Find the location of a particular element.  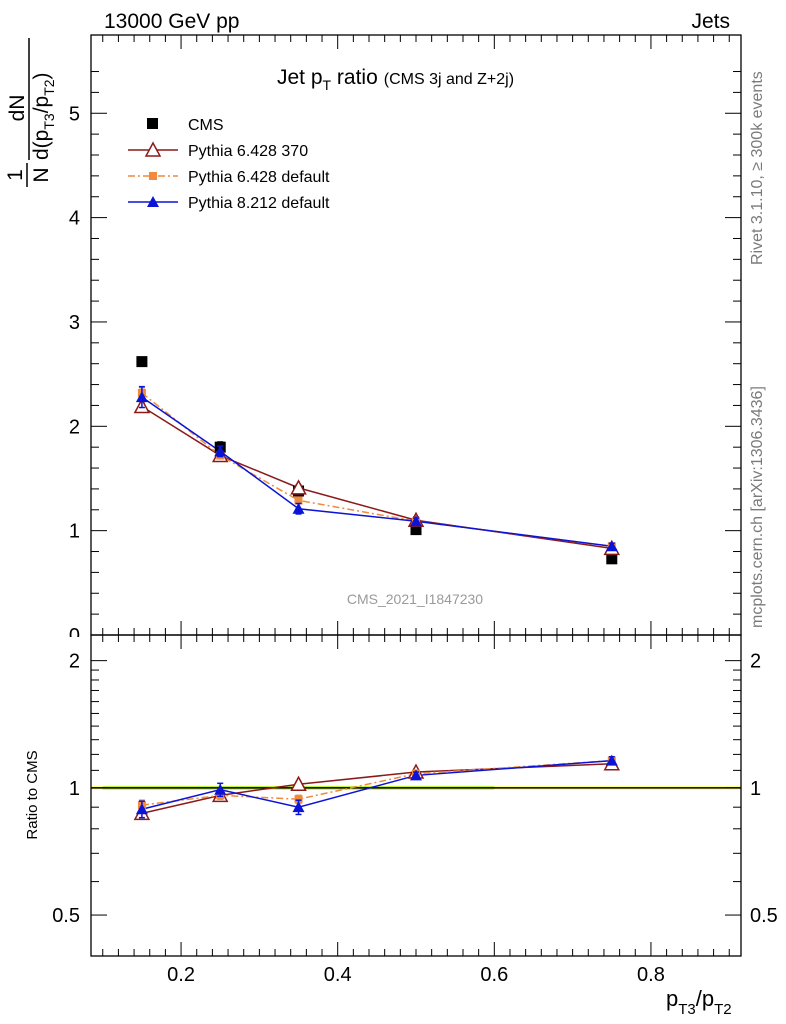

main-y-tick-label: 0 is located at coordinates (74, 636).